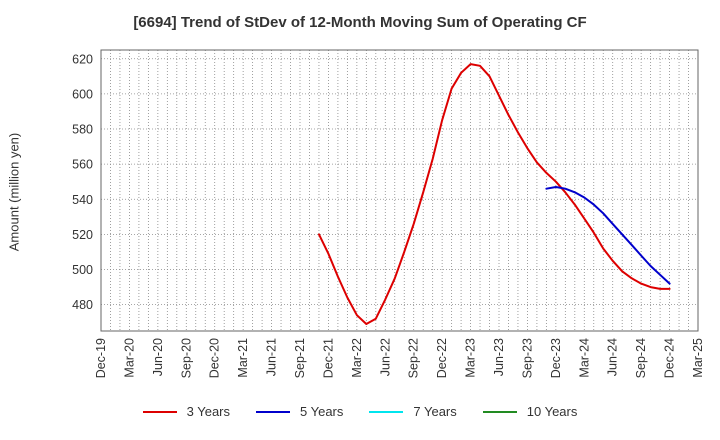 The image size is (720, 440). Describe the element at coordinates (608, 235) in the screenshot. I see `series-line-5-years` at that location.